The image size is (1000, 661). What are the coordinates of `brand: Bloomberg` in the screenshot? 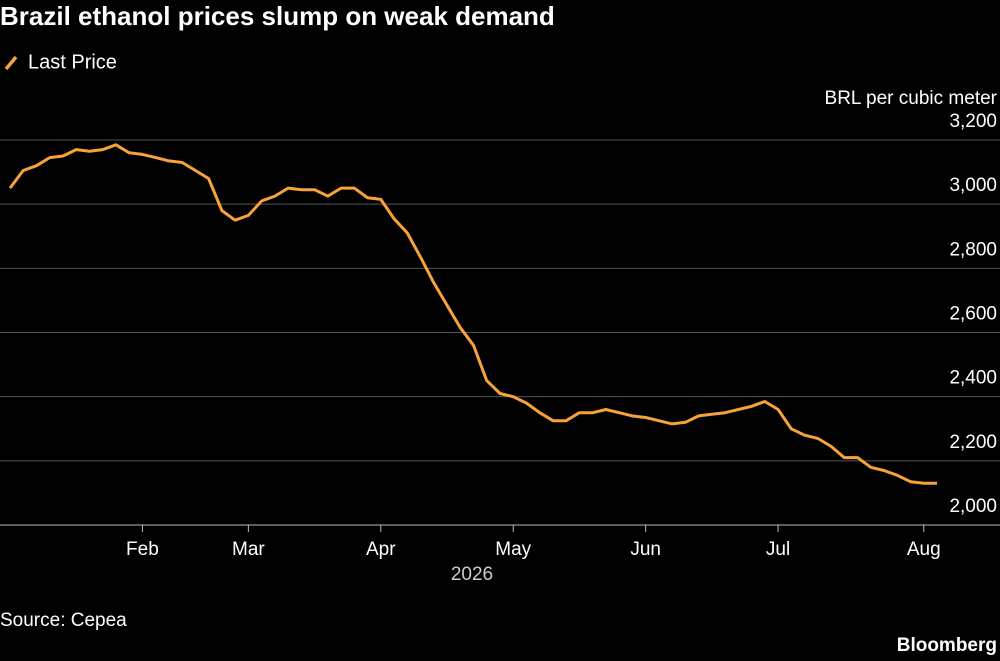 It's located at (947, 645).